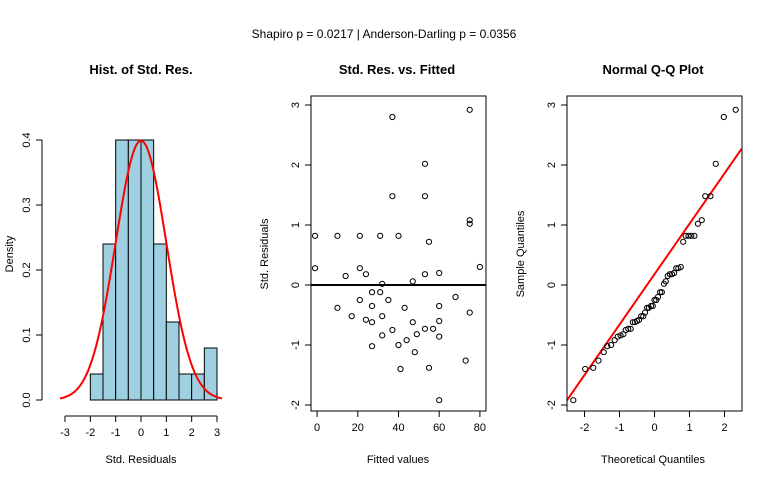  I want to click on histogram-x-tick-label: -3, so click(65, 433).